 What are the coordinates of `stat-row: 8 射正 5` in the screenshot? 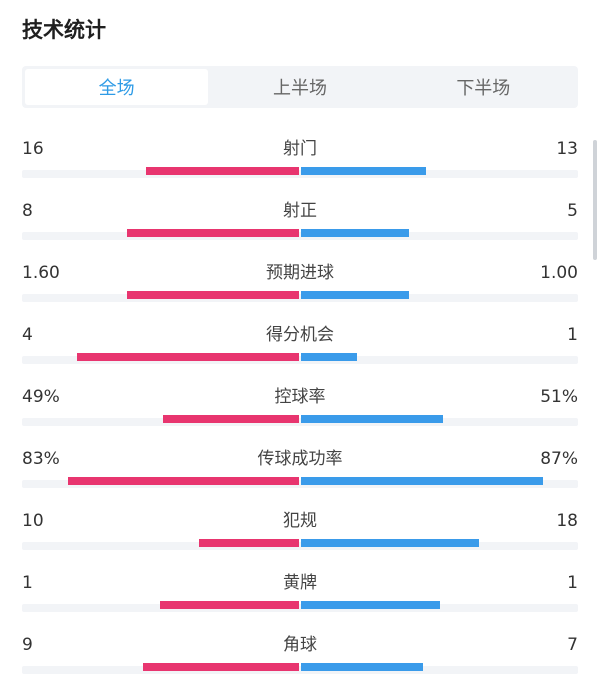 It's located at (300, 223).